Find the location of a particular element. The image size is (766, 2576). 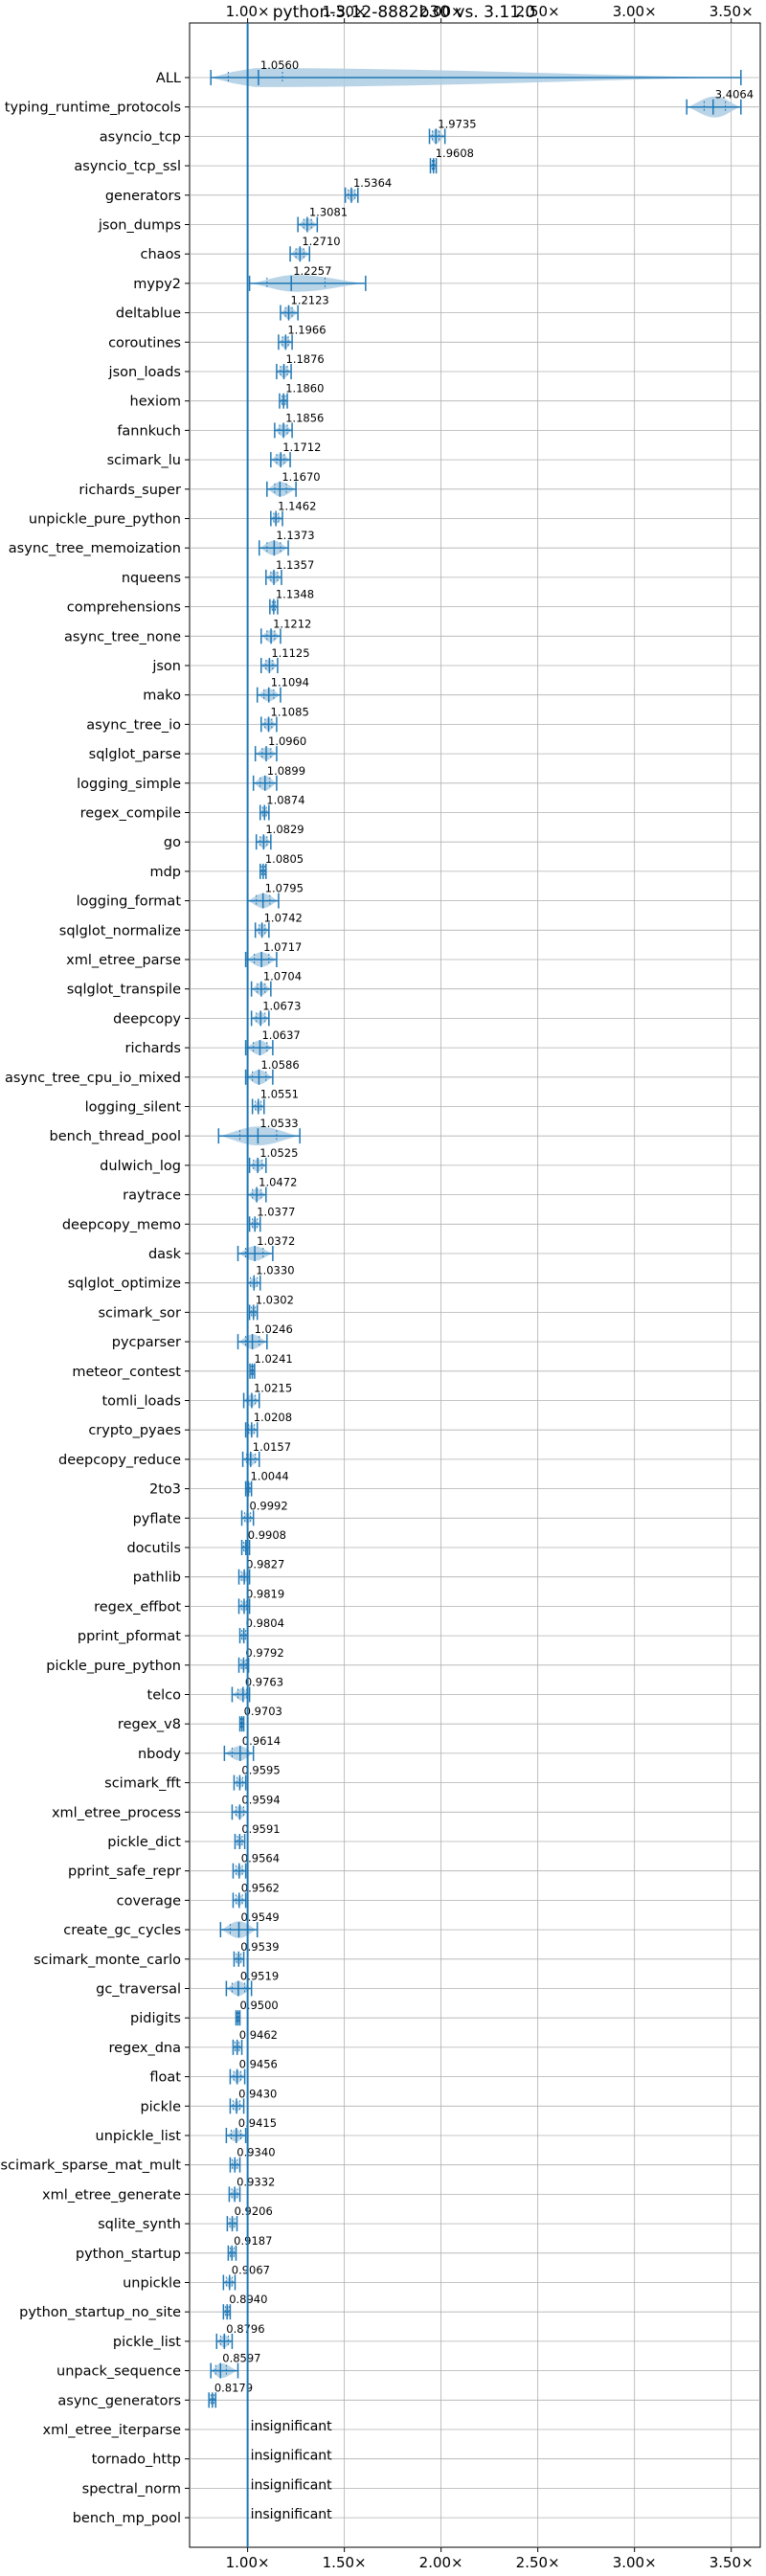

x-tick-label-bottom: 2.00× is located at coordinates (441, 2562).